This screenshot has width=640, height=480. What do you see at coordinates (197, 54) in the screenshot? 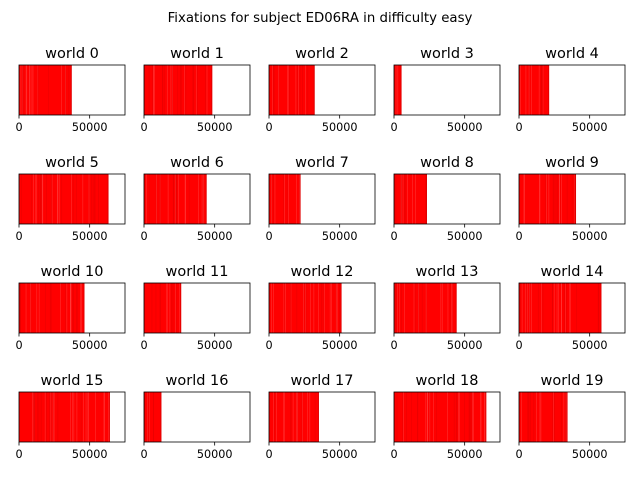
I see `panel-title: world 1` at bounding box center [197, 54].